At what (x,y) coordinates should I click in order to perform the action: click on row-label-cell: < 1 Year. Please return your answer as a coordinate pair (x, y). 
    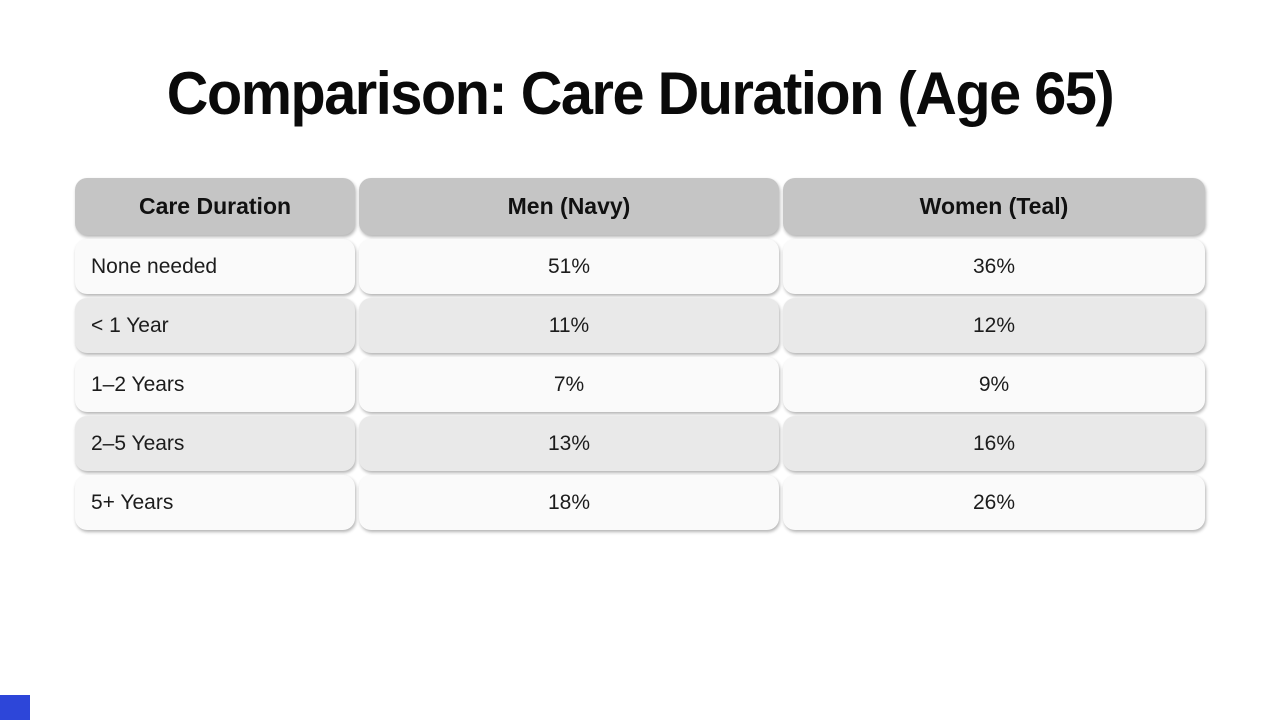
    Looking at the image, I should click on (215, 325).